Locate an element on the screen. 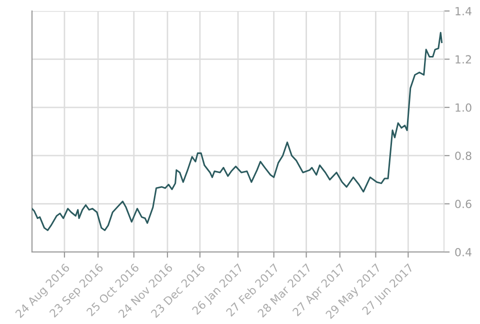 The width and height of the screenshot is (480, 324). y-tick-label: 0.4 is located at coordinates (463, 252).